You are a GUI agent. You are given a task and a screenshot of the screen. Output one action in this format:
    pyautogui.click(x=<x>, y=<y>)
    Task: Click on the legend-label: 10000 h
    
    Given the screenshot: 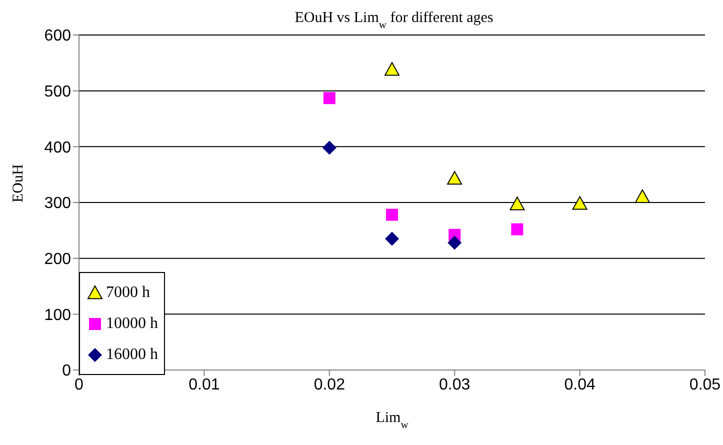 What is the action you would take?
    pyautogui.click(x=132, y=323)
    